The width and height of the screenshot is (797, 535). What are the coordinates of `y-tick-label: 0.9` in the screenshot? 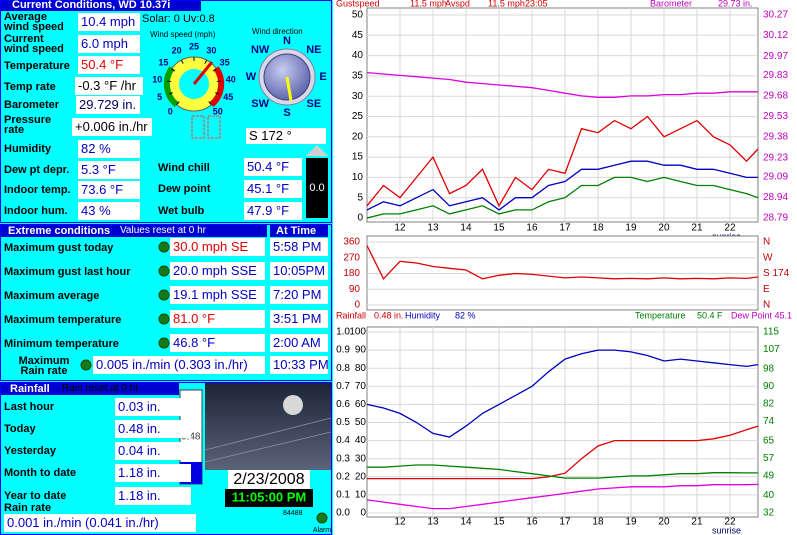 It's located at (343, 350).